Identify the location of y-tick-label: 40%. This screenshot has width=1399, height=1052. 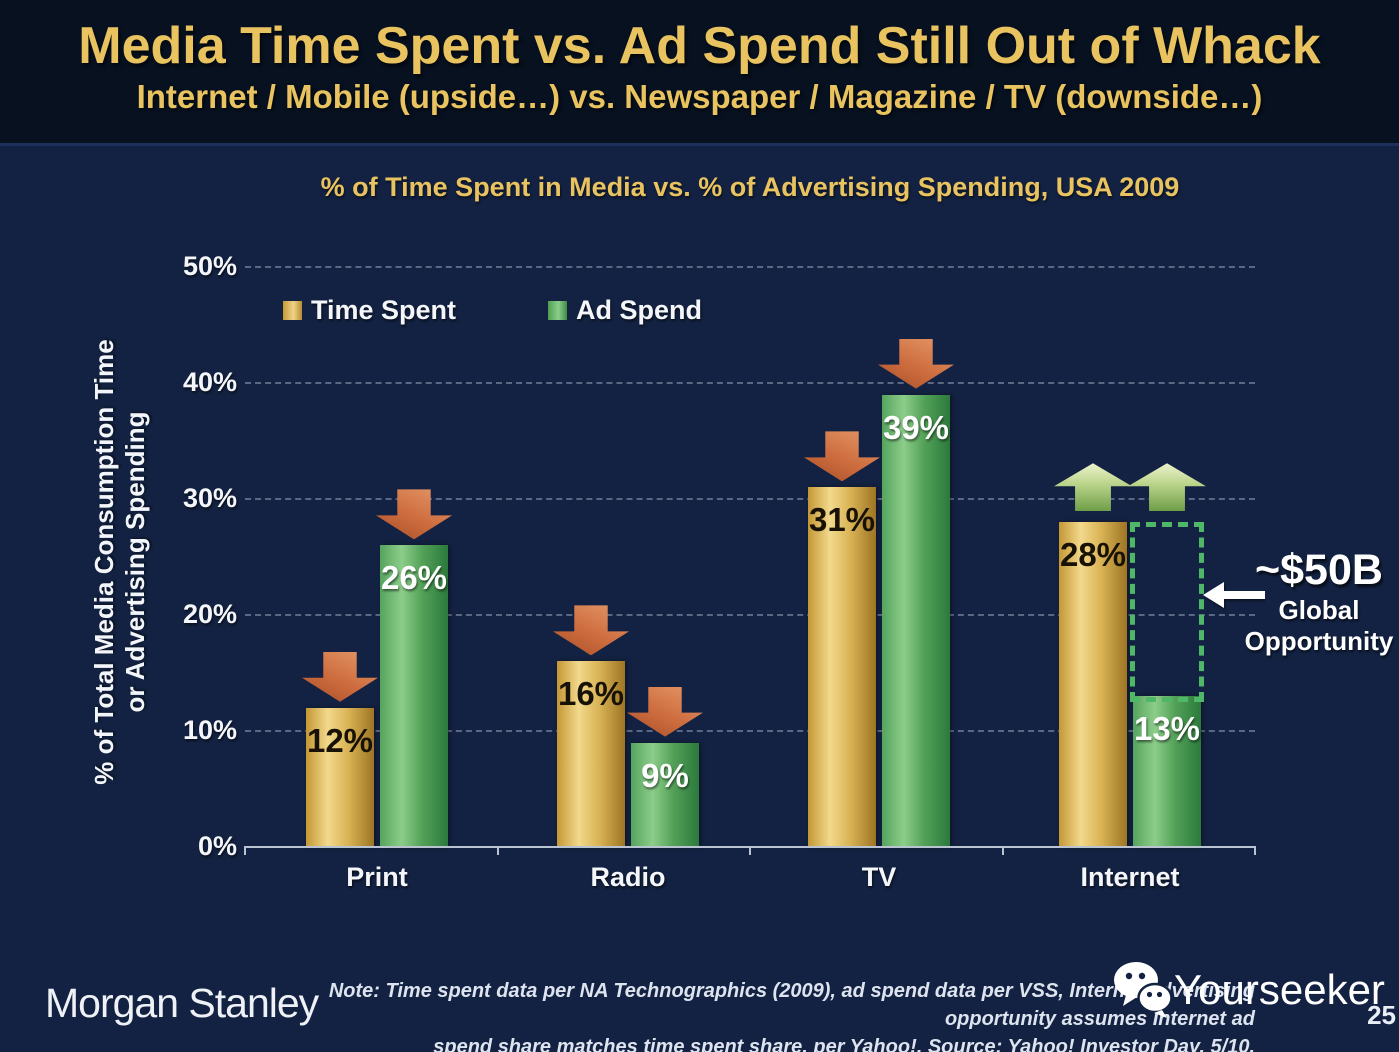
(209, 382).